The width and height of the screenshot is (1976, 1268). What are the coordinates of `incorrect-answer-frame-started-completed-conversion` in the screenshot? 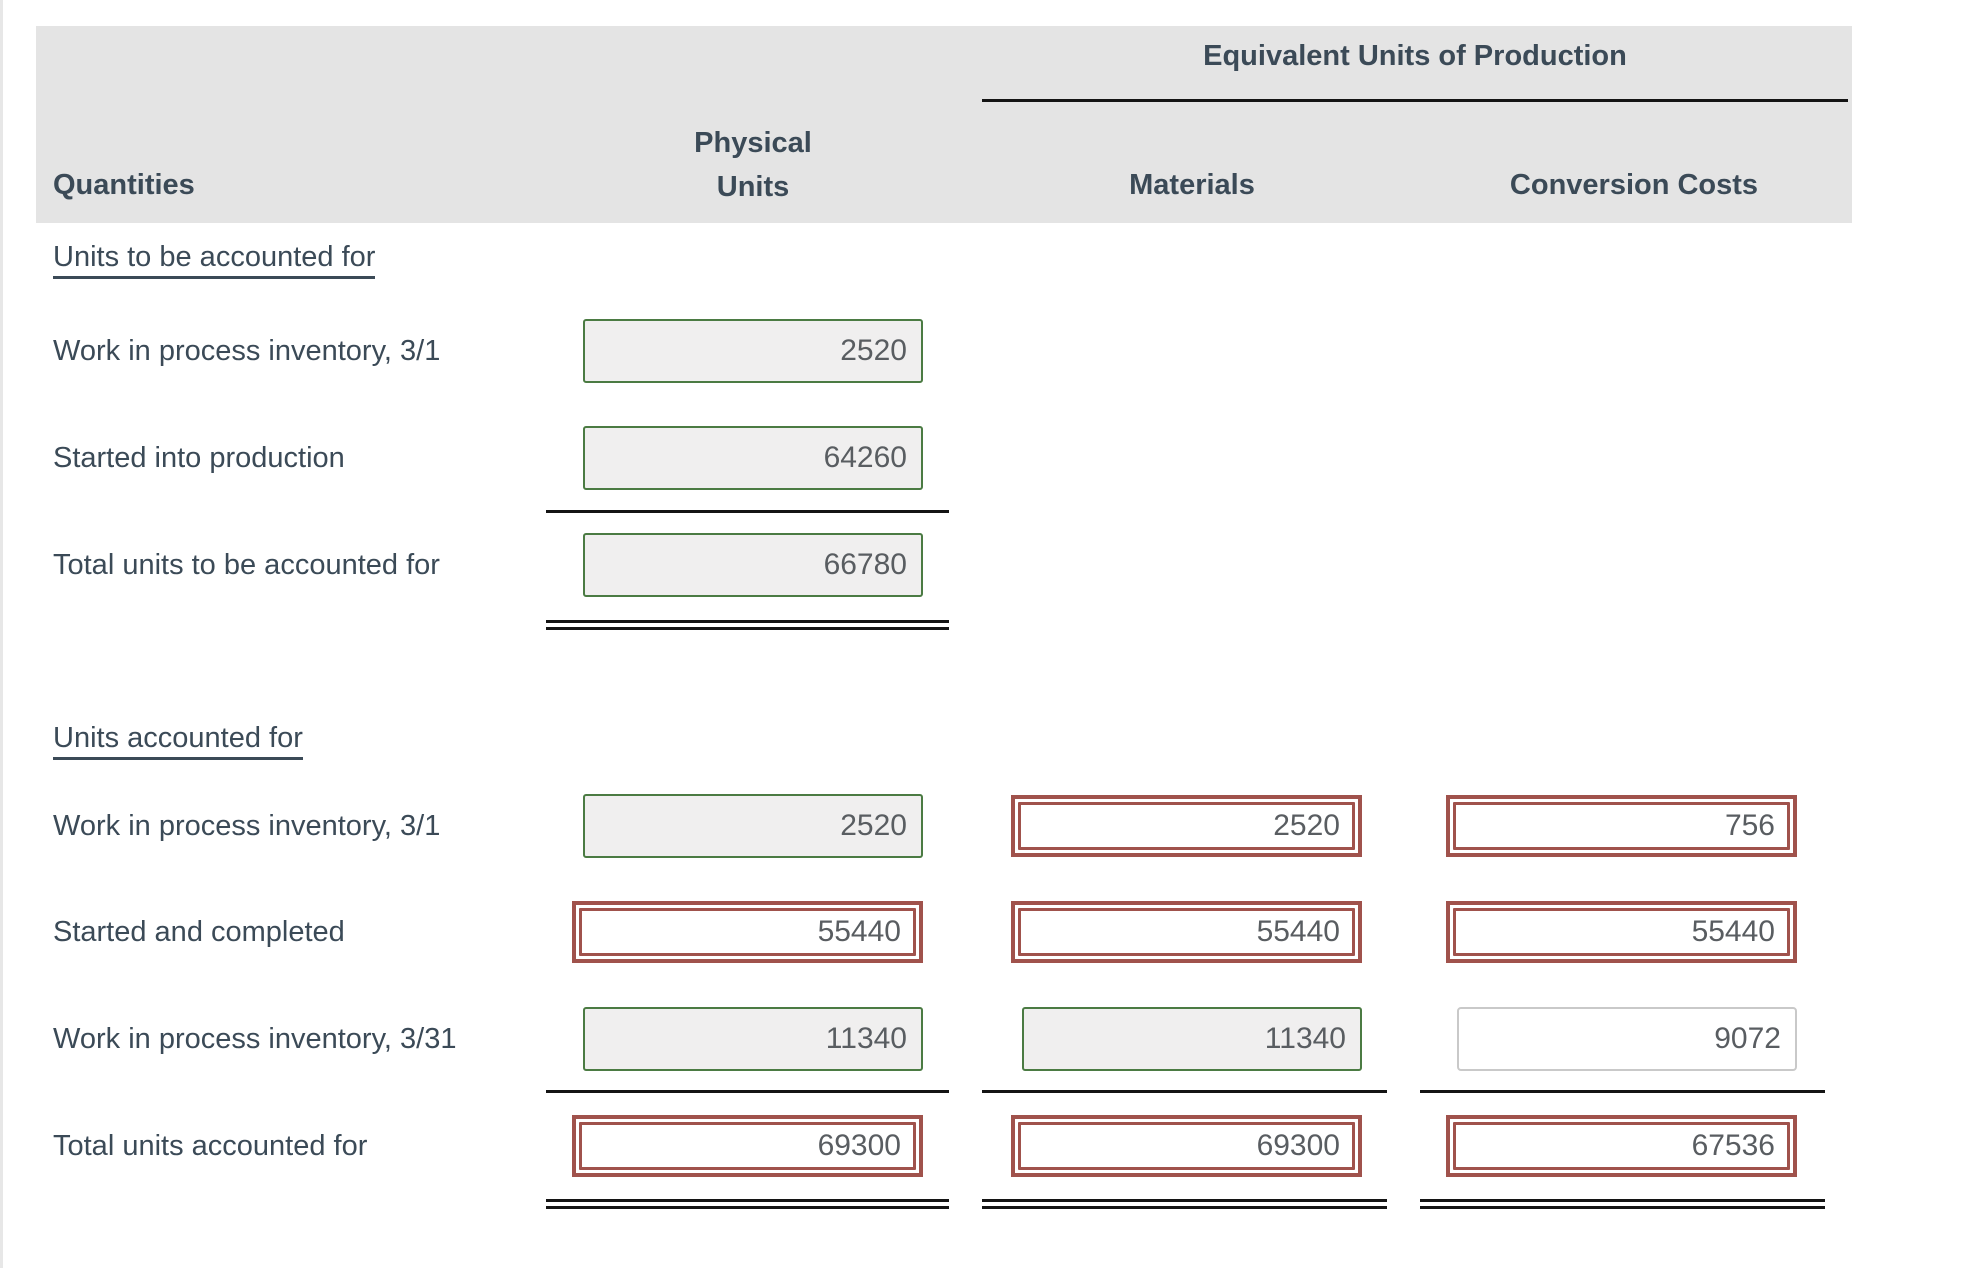 It's located at (1621, 932).